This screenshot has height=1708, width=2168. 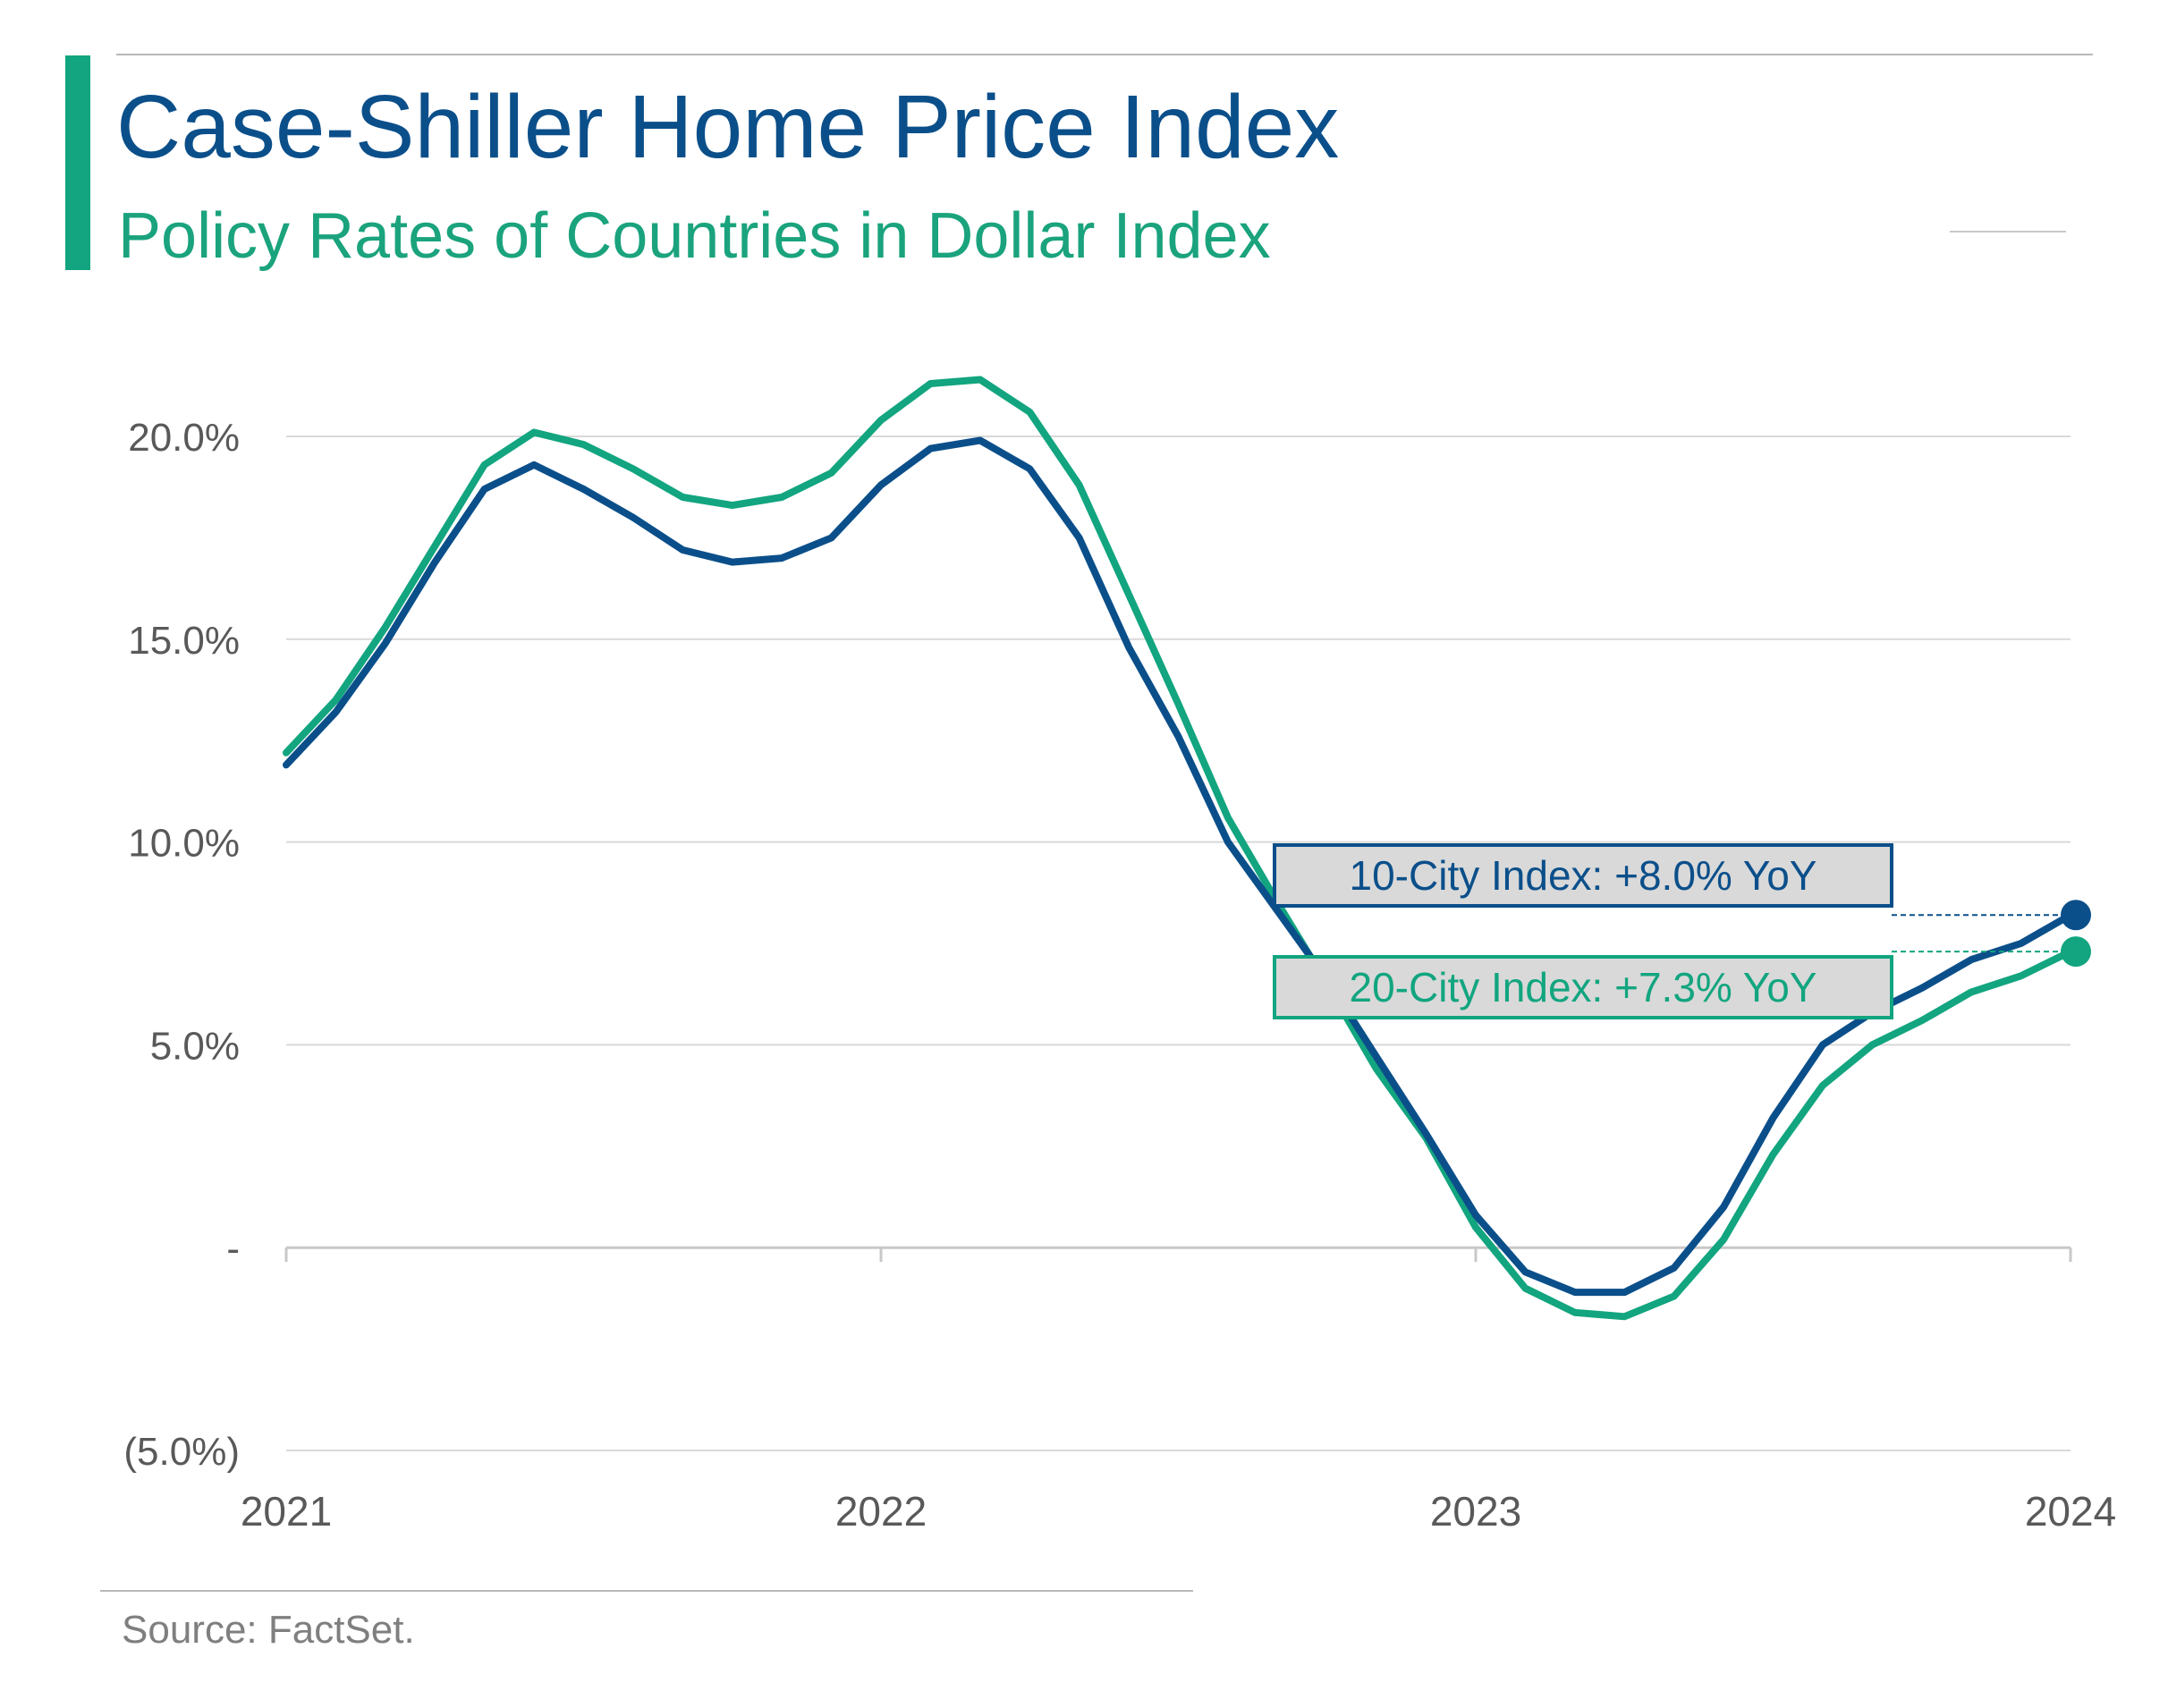 I want to click on x-tick-label: 2022, so click(x=881, y=1512).